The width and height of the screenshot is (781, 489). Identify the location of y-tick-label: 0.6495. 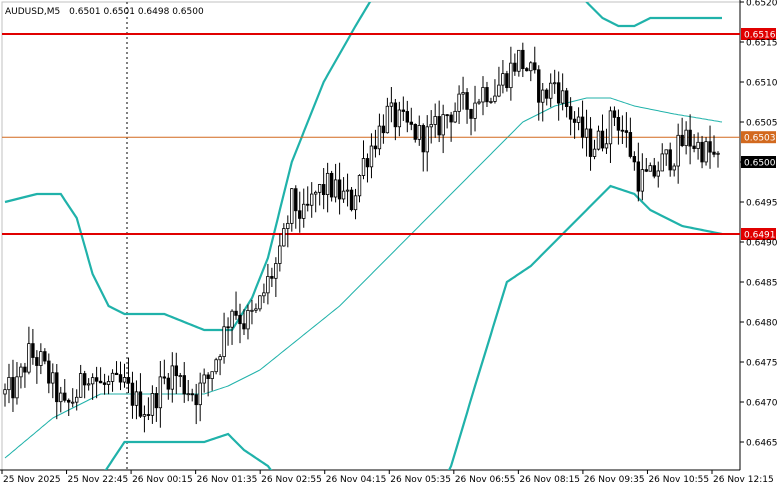
(762, 204).